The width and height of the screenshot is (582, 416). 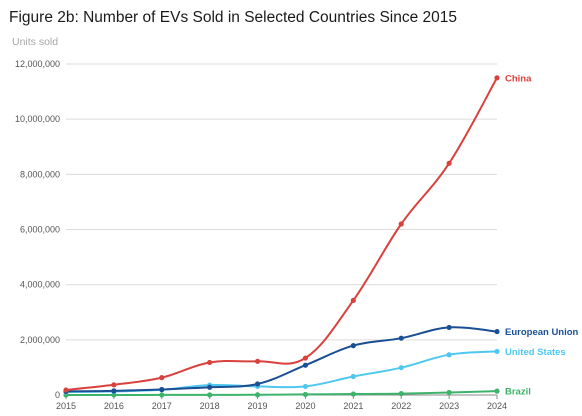 What do you see at coordinates (281, 403) in the screenshot?
I see `x-axis-ticks: 2015 2016 2017 2018 2019 2020 2021 2022 2023 2024` at bounding box center [281, 403].